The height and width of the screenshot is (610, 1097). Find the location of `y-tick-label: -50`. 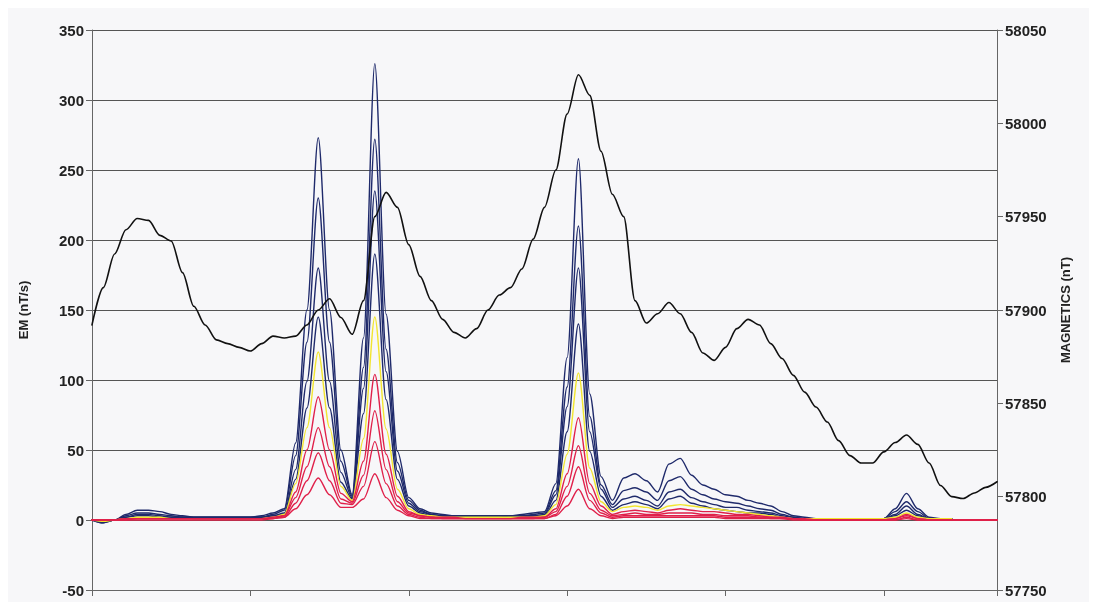

y-tick-label: -50 is located at coordinates (73, 590).